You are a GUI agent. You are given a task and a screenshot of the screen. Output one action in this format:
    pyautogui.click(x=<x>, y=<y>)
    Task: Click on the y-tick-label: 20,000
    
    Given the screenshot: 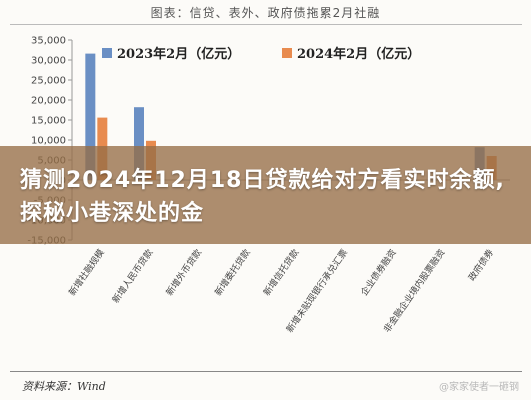 What is the action you would take?
    pyautogui.click(x=48, y=101)
    